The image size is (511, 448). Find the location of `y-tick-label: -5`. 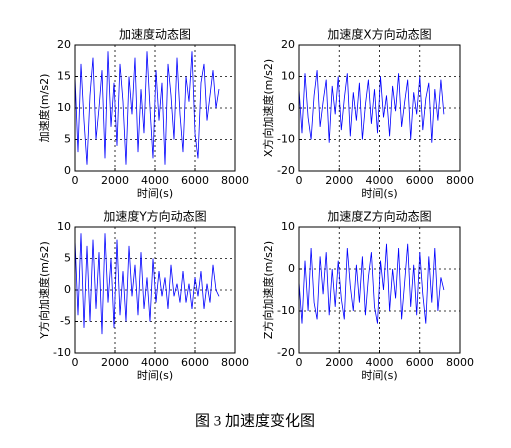

y-tick-label: -5 is located at coordinates (65, 321).